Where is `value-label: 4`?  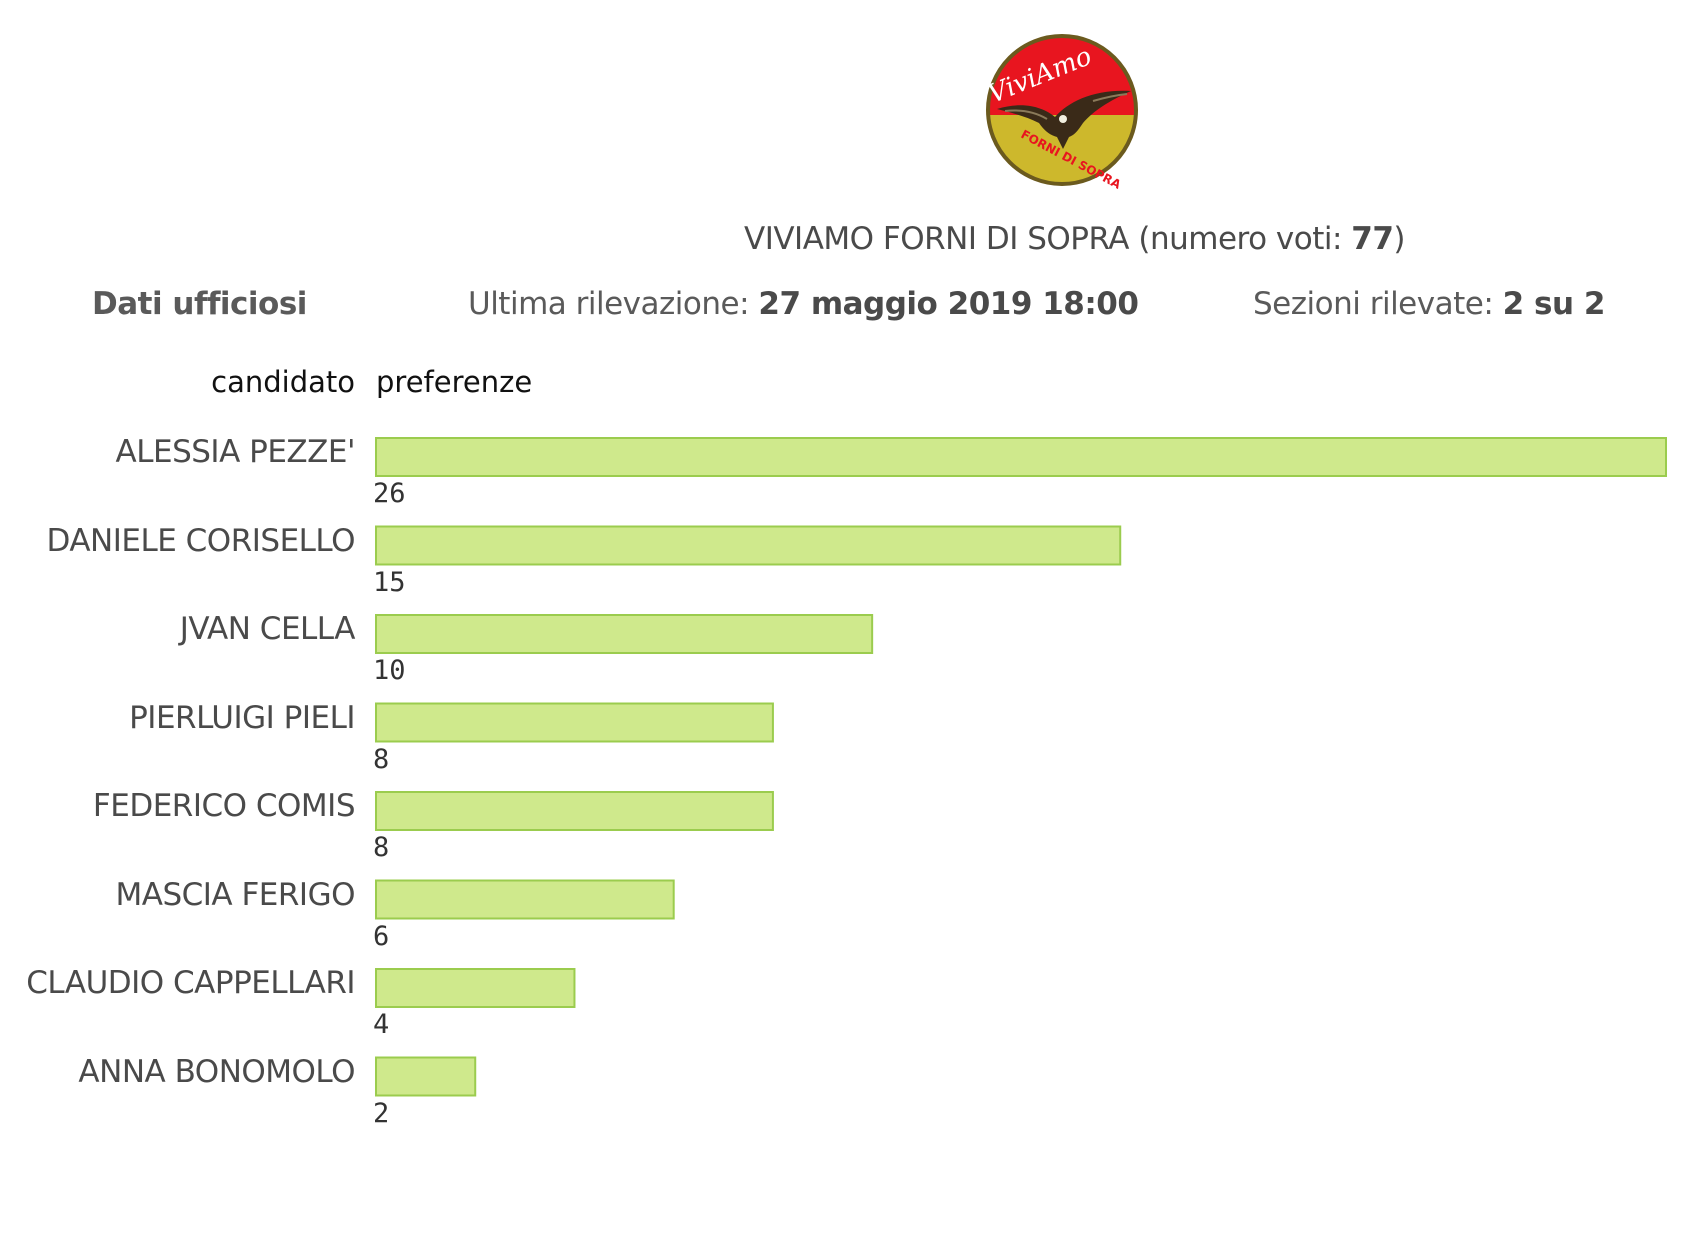
value-label: 4 is located at coordinates (381, 1024).